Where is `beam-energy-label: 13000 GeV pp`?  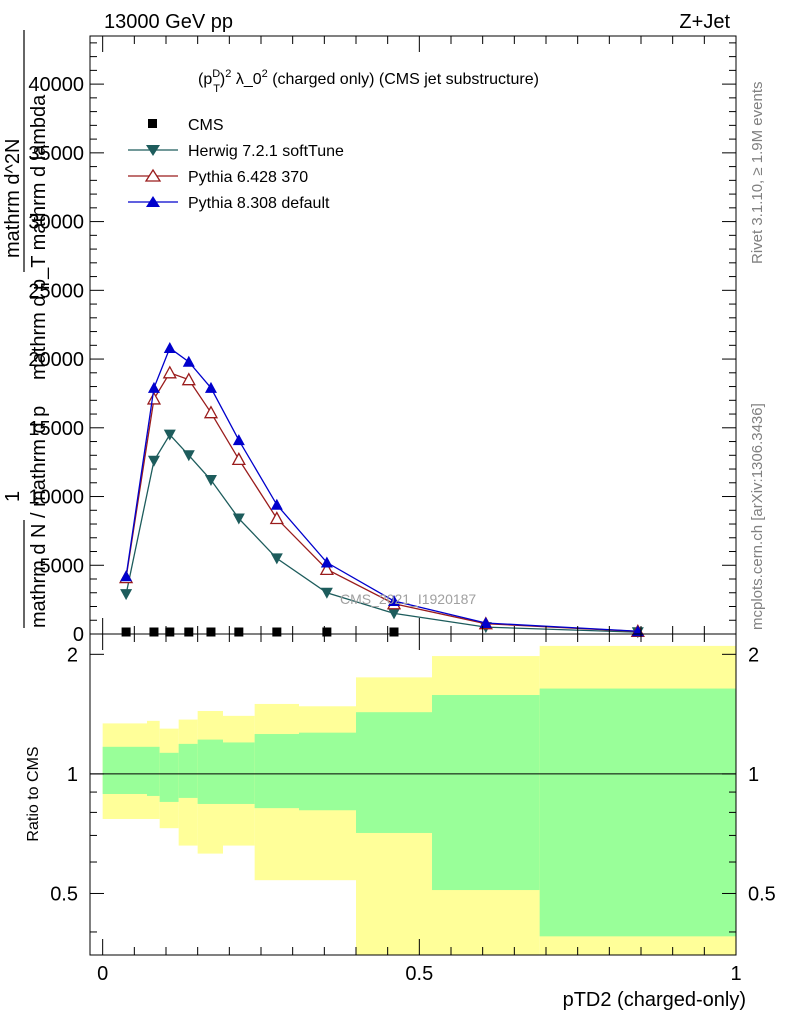 beam-energy-label: 13000 GeV pp is located at coordinates (168, 22).